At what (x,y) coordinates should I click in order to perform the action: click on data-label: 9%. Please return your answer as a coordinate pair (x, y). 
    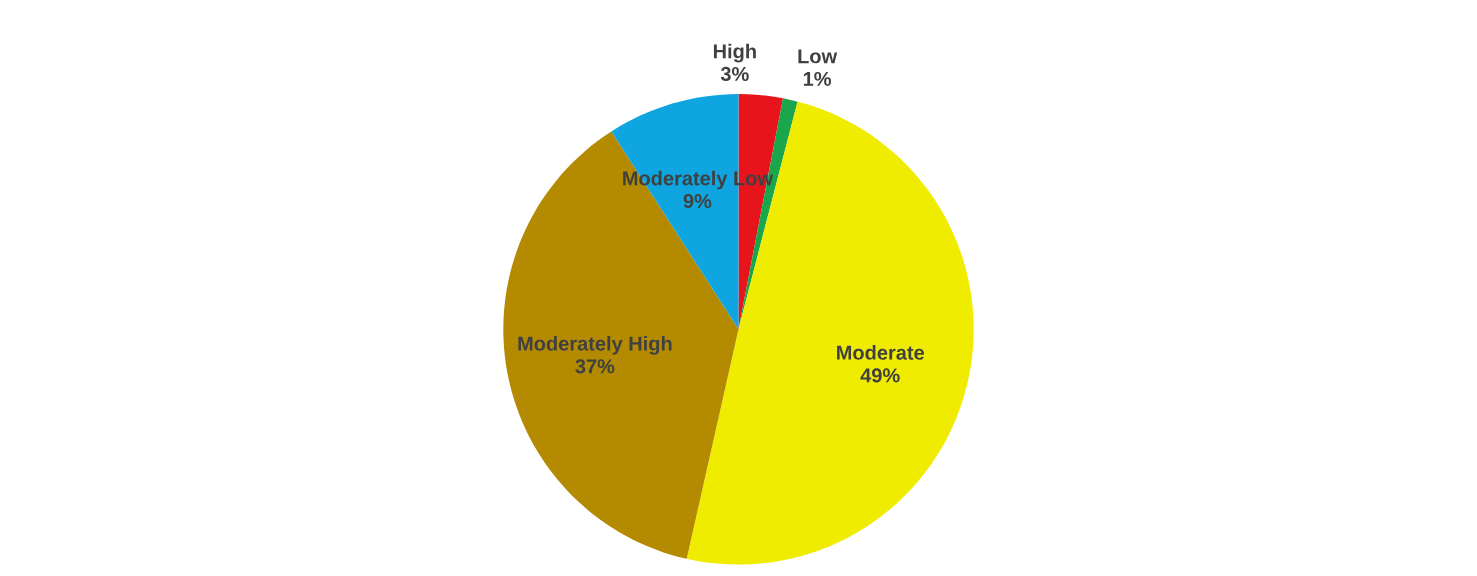
    Looking at the image, I should click on (697, 200).